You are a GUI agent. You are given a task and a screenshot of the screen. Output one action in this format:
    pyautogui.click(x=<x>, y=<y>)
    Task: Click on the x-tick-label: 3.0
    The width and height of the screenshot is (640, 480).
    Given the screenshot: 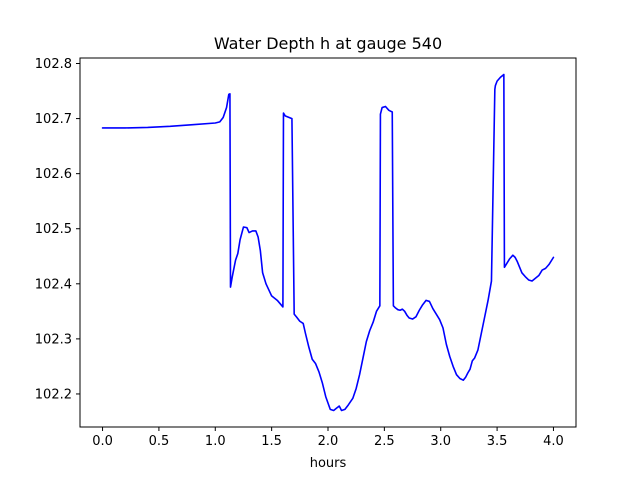 What is the action you would take?
    pyautogui.click(x=440, y=441)
    